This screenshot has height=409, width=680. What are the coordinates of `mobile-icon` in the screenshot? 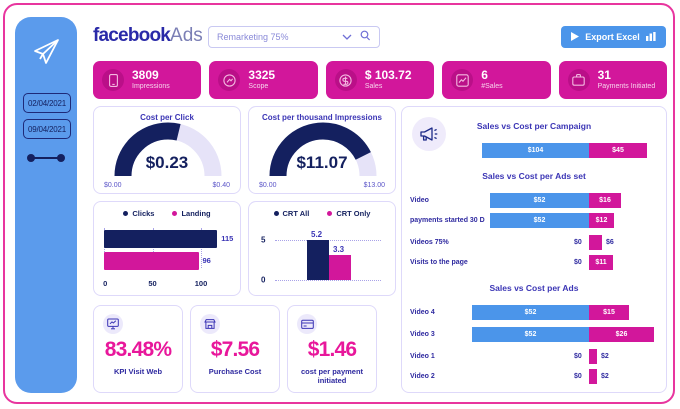 It's located at (113, 80).